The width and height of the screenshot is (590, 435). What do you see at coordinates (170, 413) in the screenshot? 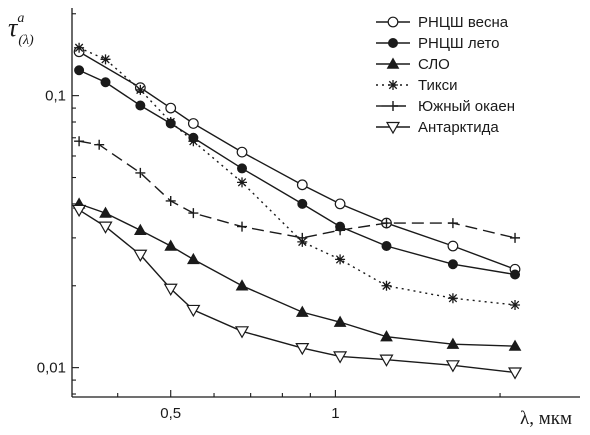
I see `x-tick-label: 0,5` at bounding box center [170, 413].